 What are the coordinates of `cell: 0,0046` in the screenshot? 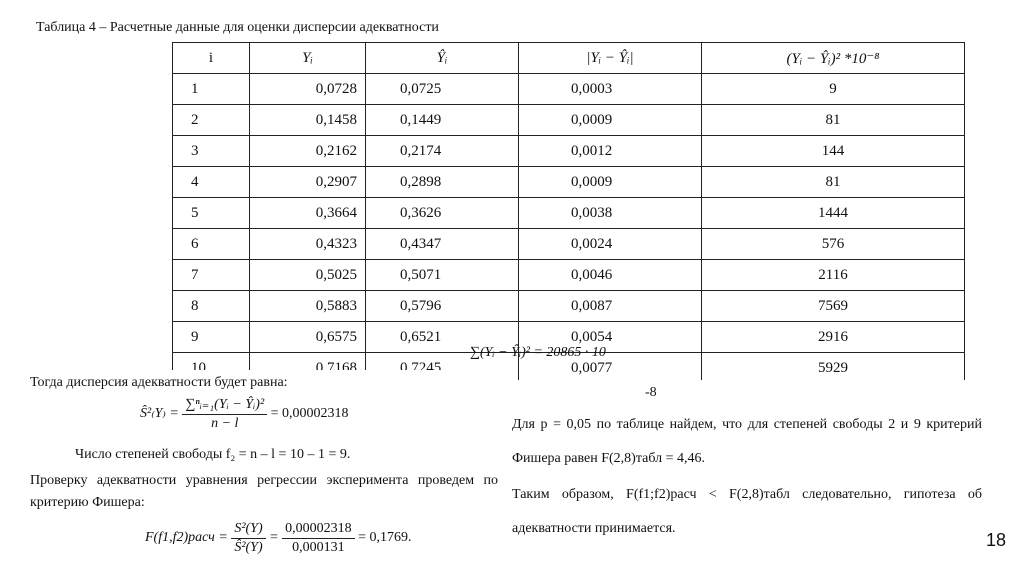 It's located at (610, 275).